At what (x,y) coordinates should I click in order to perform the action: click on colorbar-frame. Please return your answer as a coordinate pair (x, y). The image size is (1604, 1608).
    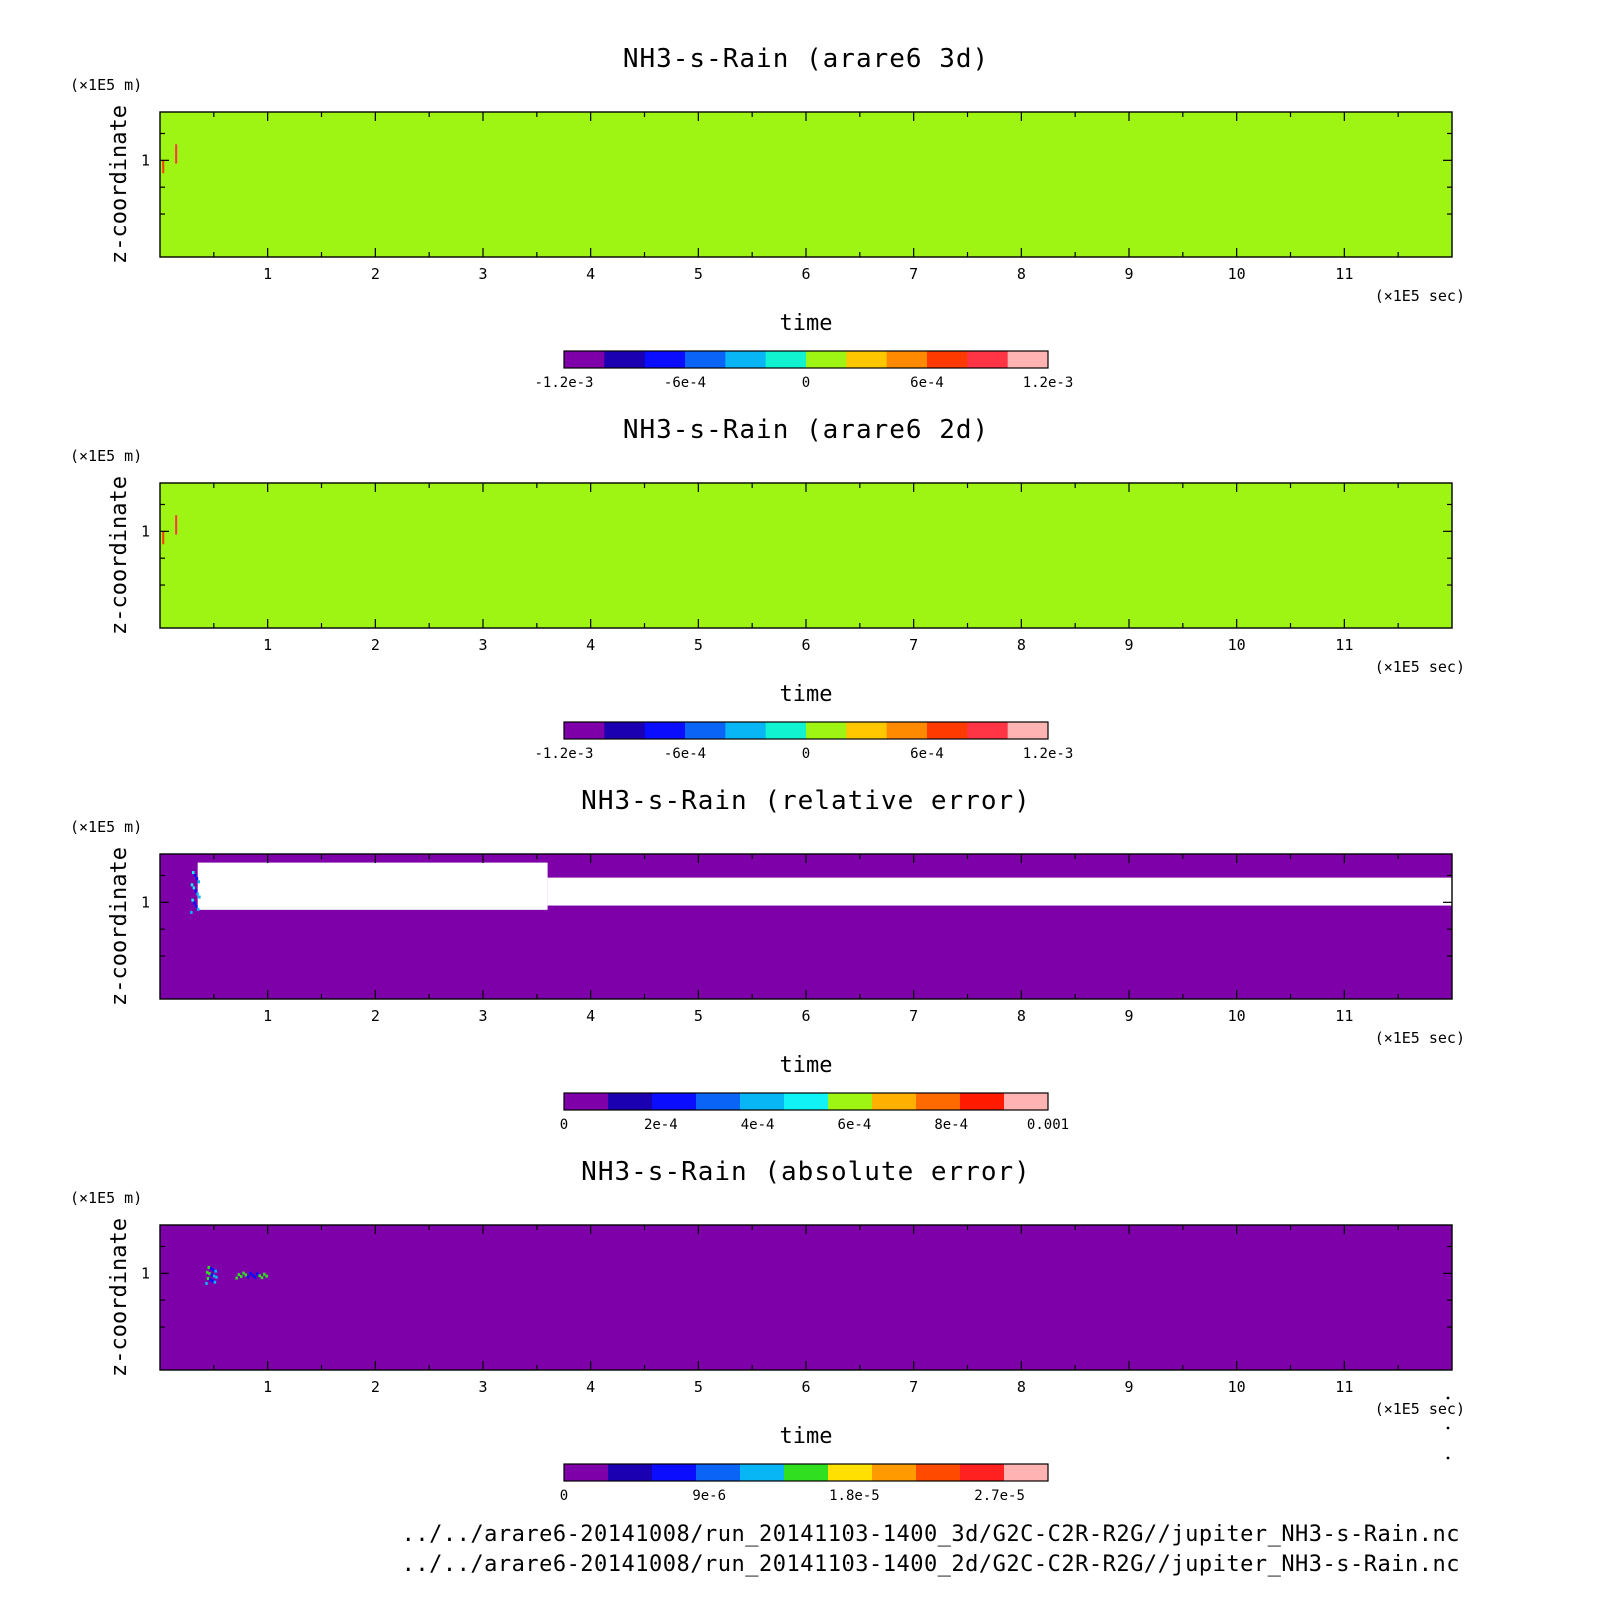
    Looking at the image, I should click on (806, 1472).